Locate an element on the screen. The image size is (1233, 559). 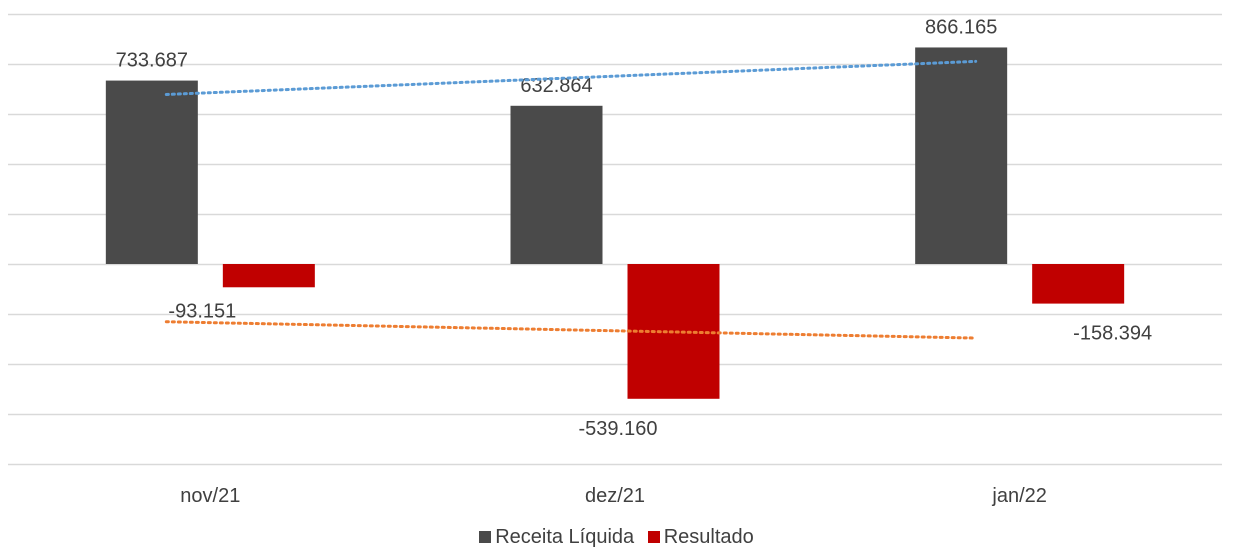
legend: Receita Líquida Resultado is located at coordinates (616, 537).